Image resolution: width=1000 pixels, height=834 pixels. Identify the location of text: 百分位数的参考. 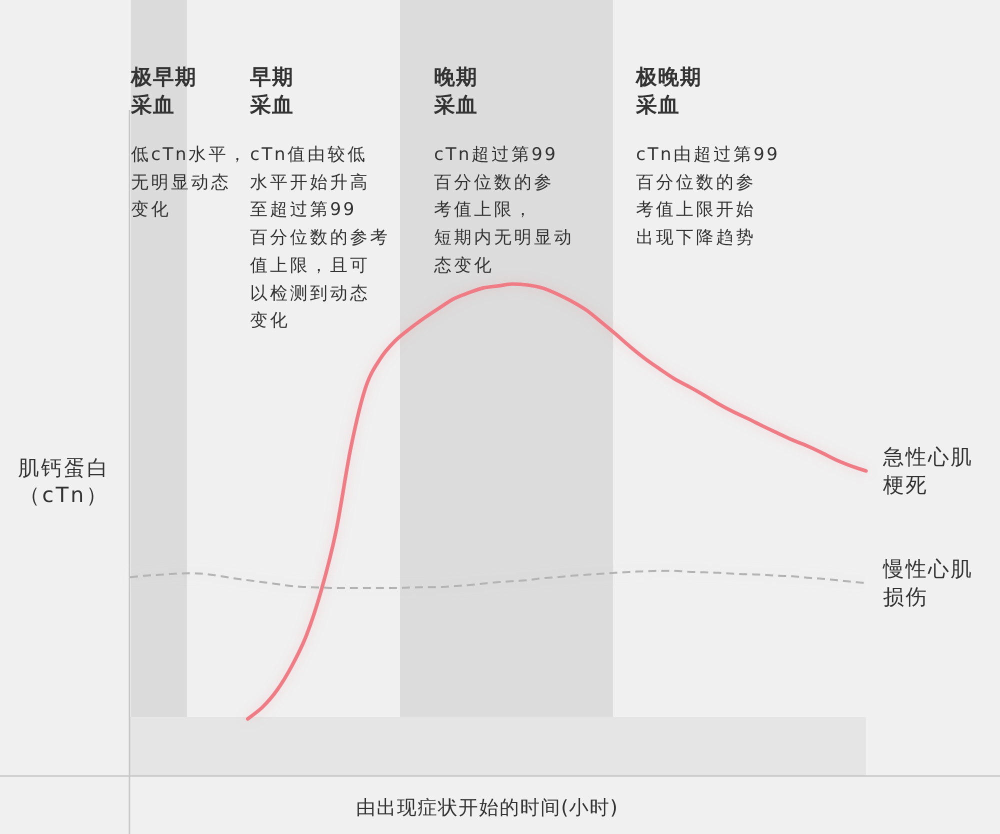
(320, 238).